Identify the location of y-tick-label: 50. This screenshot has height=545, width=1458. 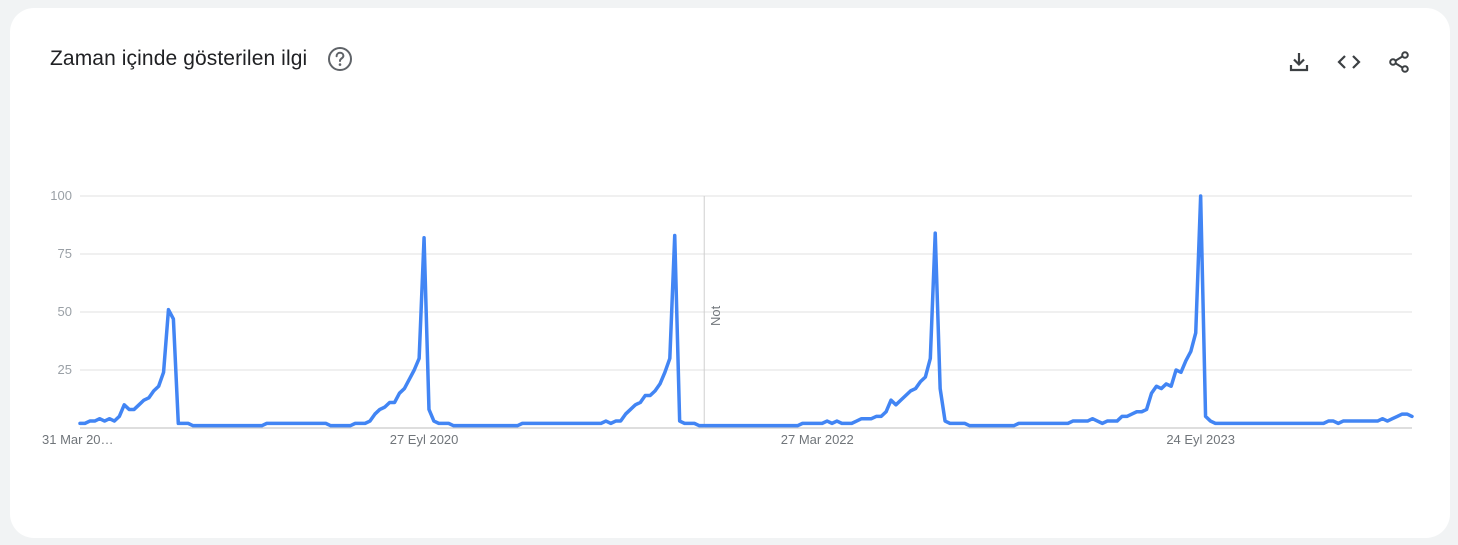
(65, 311).